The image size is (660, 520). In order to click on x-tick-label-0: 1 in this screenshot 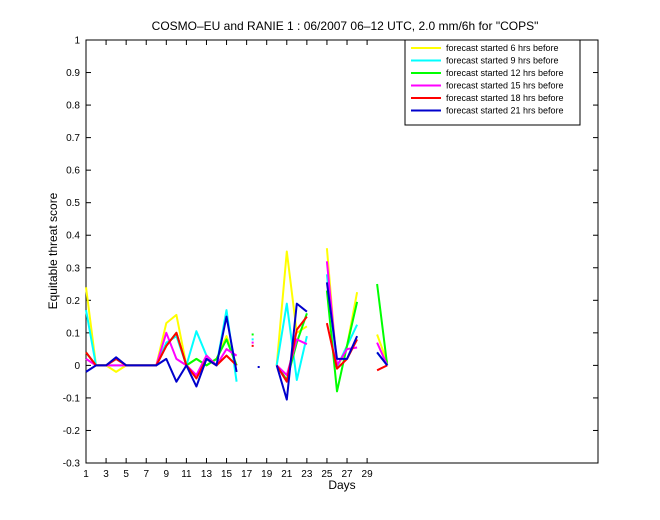, I will do `click(86, 474)`.